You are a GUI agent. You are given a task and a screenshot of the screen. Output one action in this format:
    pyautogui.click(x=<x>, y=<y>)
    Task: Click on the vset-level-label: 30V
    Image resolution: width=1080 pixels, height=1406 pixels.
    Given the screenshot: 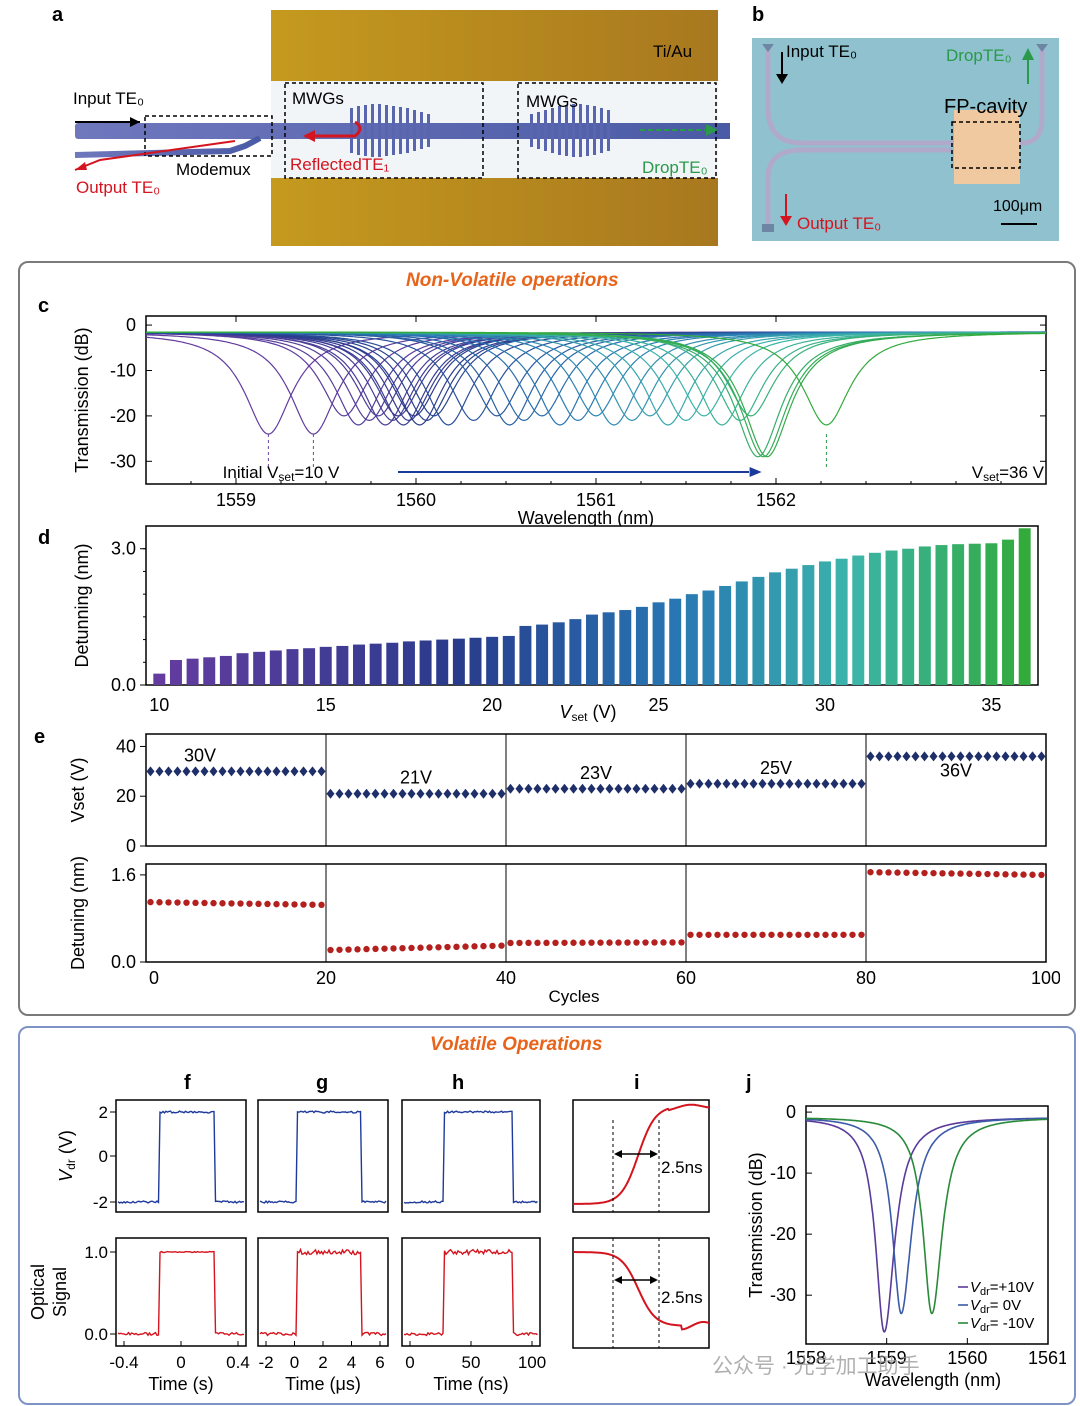 What is the action you would take?
    pyautogui.click(x=200, y=755)
    